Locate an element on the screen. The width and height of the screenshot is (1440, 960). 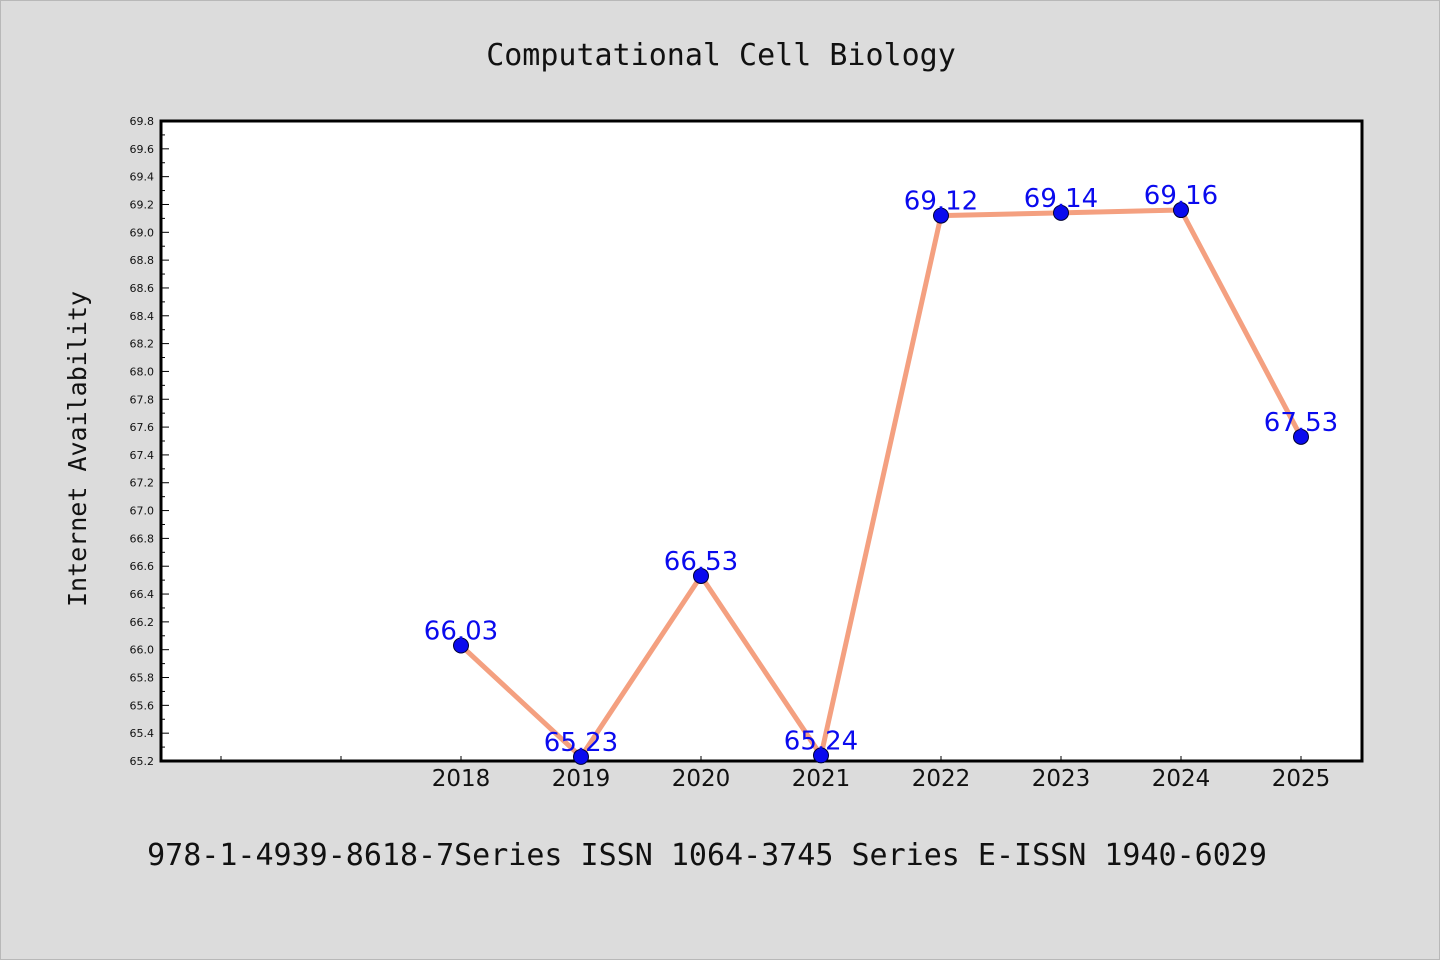
y-tick-label: 69.2 is located at coordinates (142, 204).